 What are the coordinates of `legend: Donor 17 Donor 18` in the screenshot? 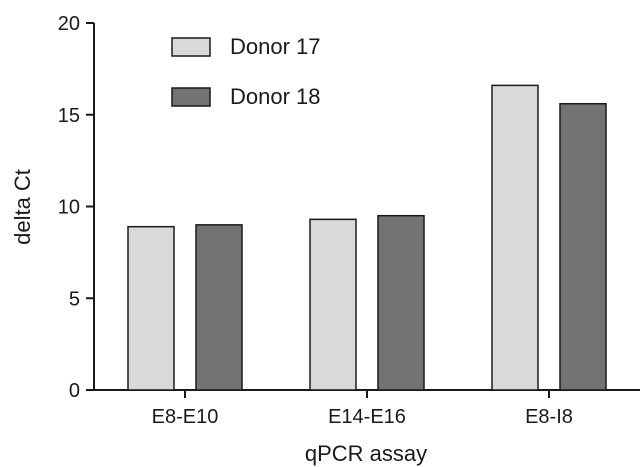 It's located at (246, 71).